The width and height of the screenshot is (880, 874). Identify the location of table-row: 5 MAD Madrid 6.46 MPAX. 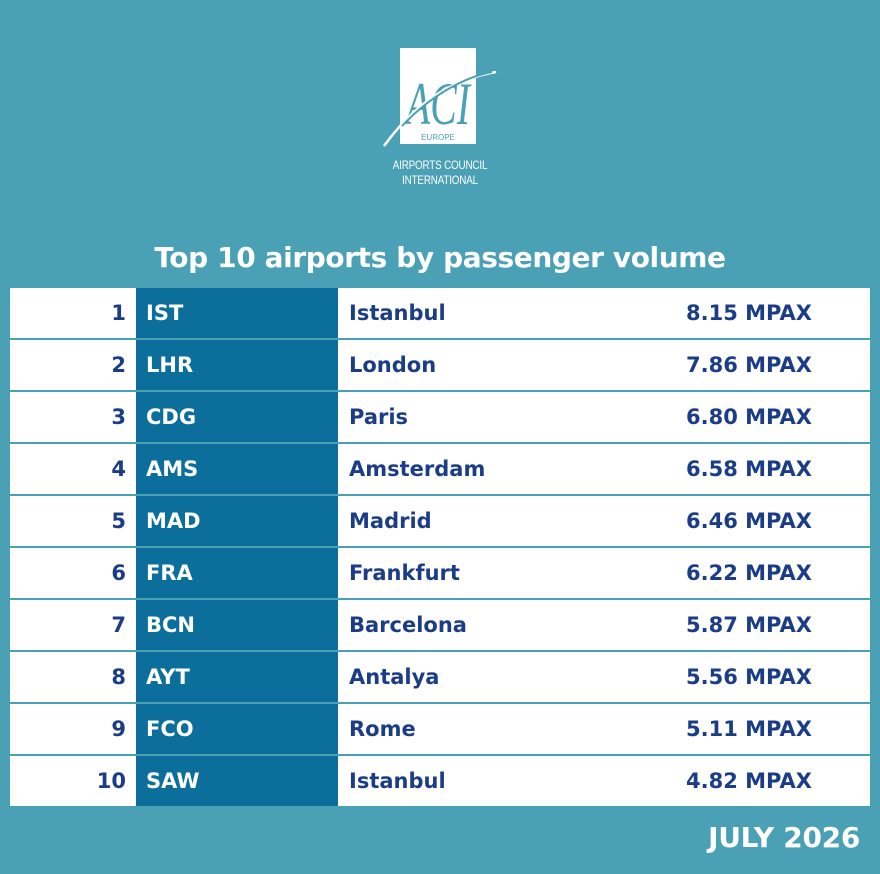
(440, 521).